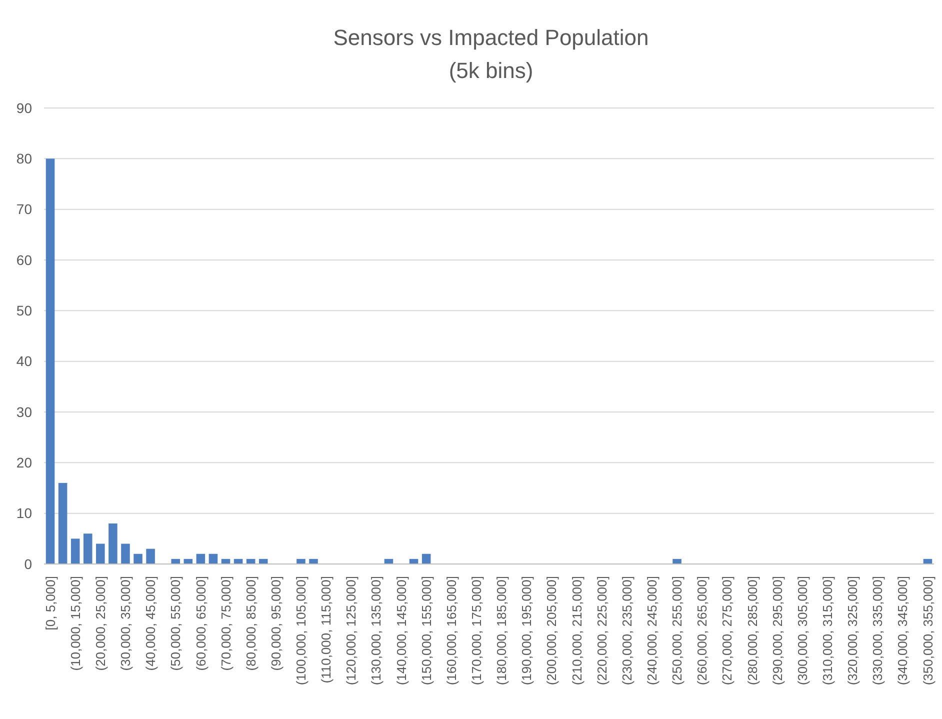 This screenshot has height=719, width=942. What do you see at coordinates (677, 631) in the screenshot?
I see `x-tick-label: (250,000, 255,000]` at bounding box center [677, 631].